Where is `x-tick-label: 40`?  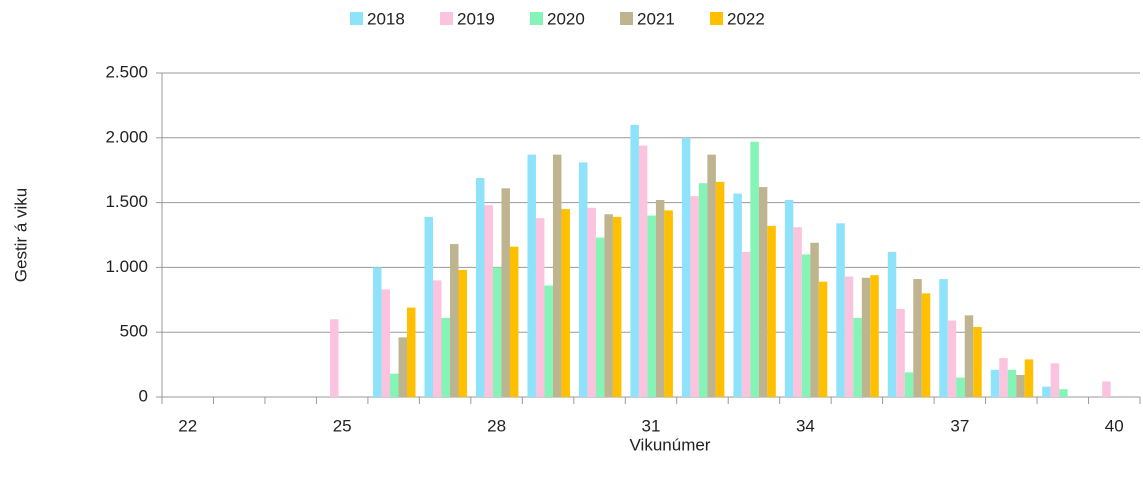
x-tick-label: 40 is located at coordinates (1114, 425).